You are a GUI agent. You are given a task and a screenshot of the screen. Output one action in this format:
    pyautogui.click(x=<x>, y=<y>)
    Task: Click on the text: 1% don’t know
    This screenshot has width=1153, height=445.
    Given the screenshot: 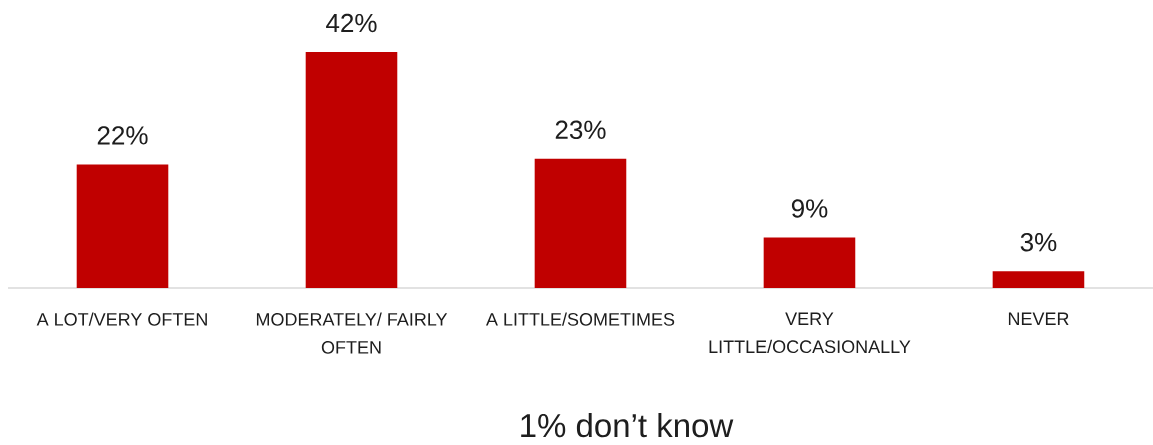 What is the action you would take?
    pyautogui.click(x=627, y=425)
    